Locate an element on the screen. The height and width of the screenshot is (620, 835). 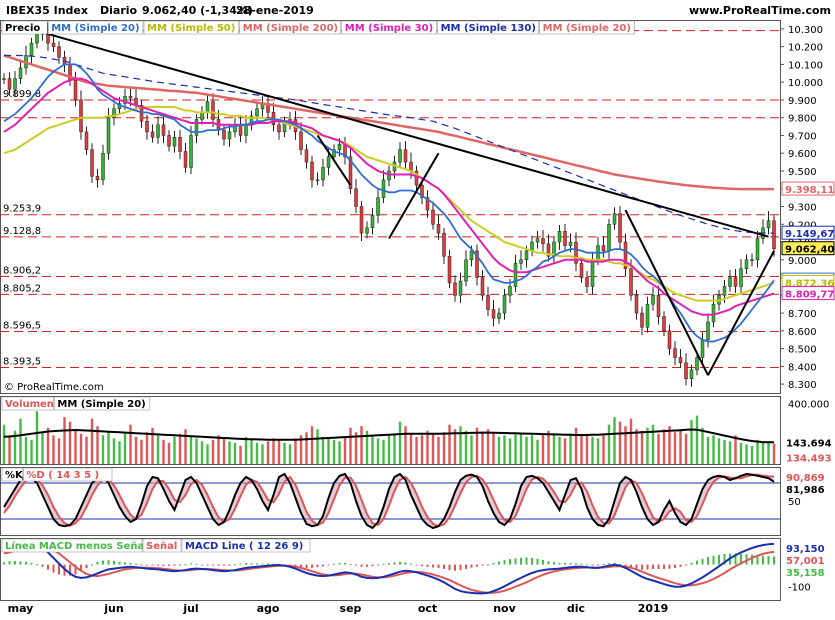
macd-legend-box is located at coordinates (162, 545).